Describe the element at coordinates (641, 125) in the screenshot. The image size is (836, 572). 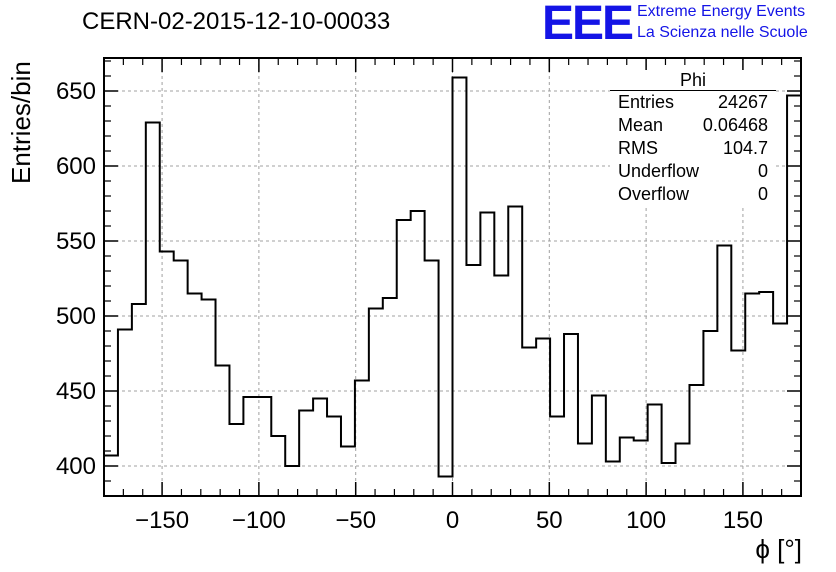
I see `stats-label: Mean` at that location.